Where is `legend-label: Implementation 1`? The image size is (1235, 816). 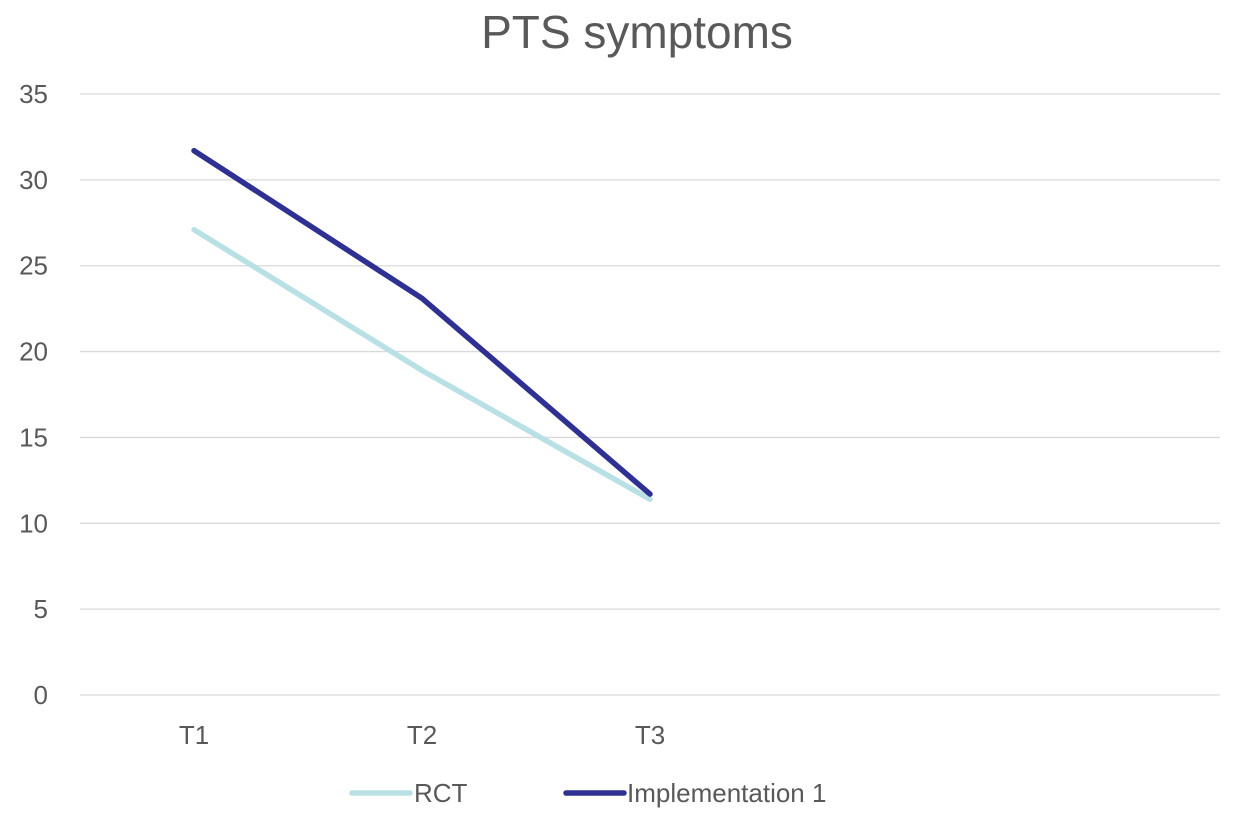
legend-label: Implementation 1 is located at coordinates (726, 793).